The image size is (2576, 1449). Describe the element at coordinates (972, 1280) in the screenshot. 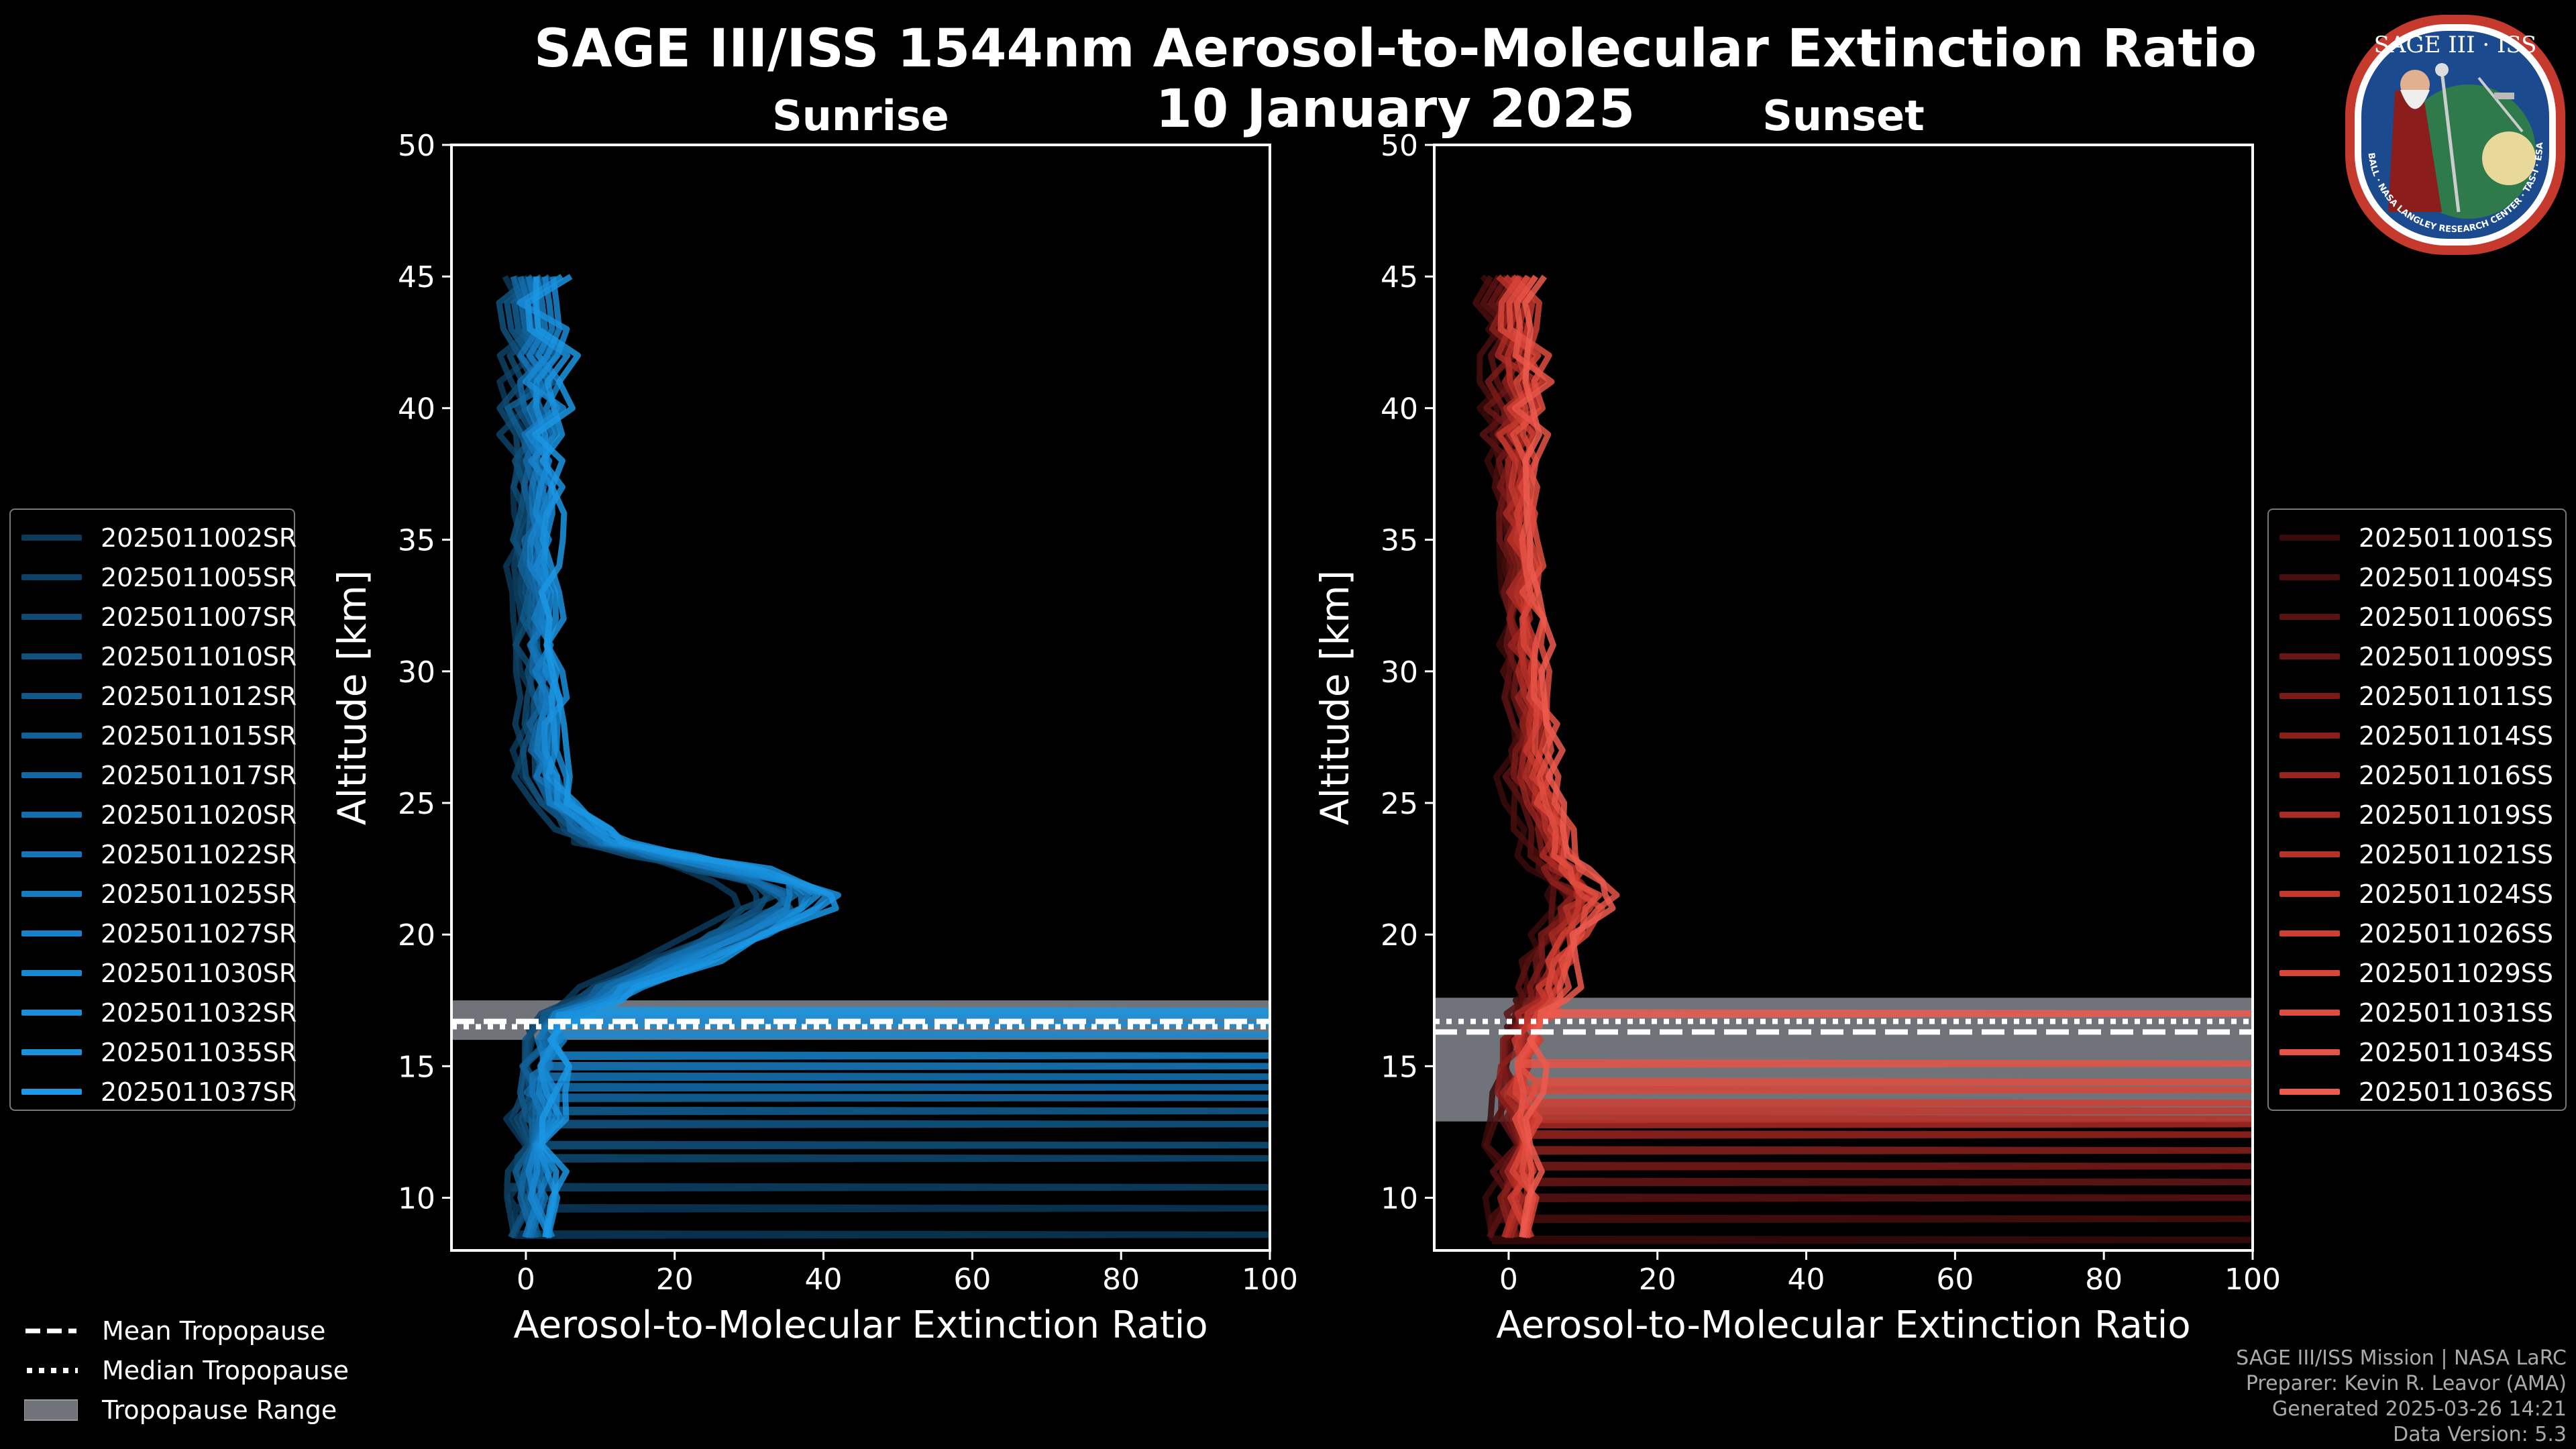

I see `x-tick-label: 60` at that location.